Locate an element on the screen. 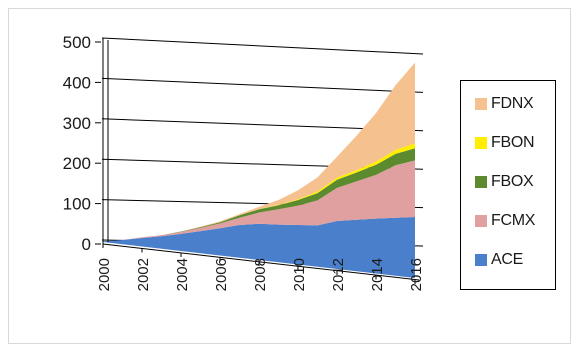 This screenshot has width=579, height=352. x-tick-label: 2000 is located at coordinates (104, 274).